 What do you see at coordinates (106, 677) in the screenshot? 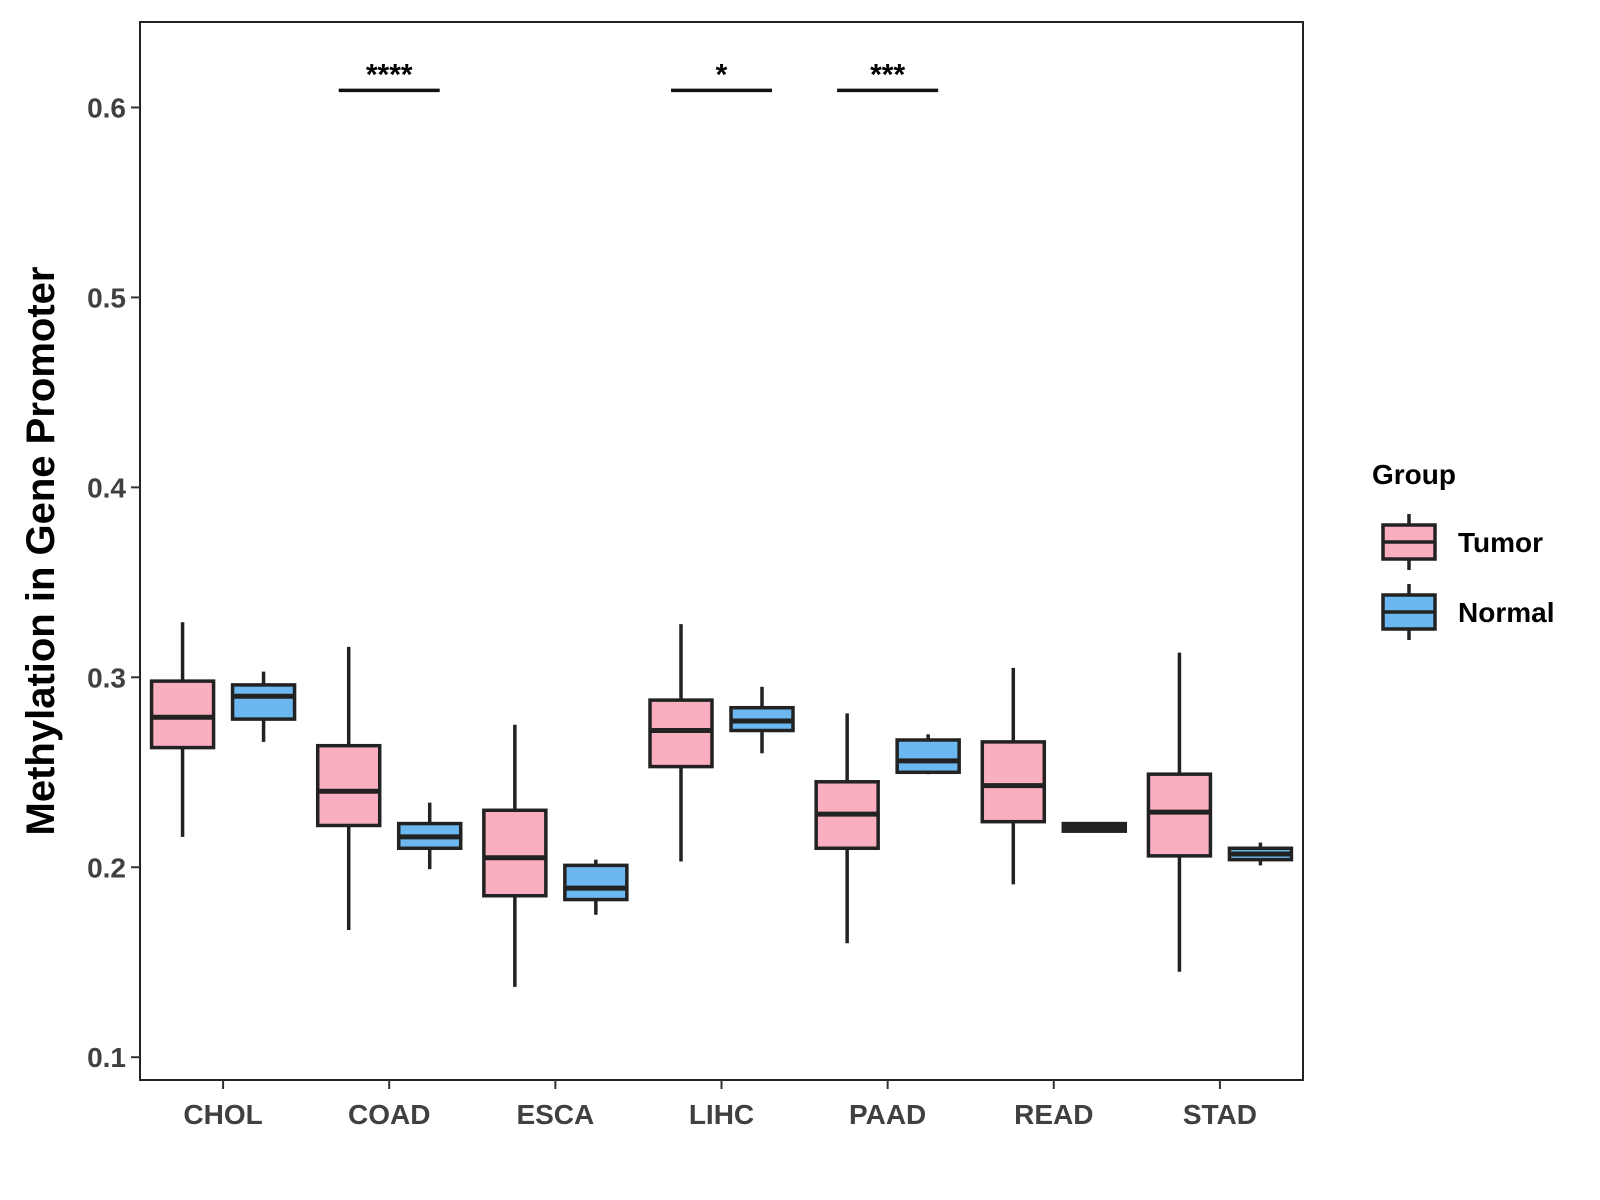
I see `y-tick-label: 0.3` at bounding box center [106, 677].